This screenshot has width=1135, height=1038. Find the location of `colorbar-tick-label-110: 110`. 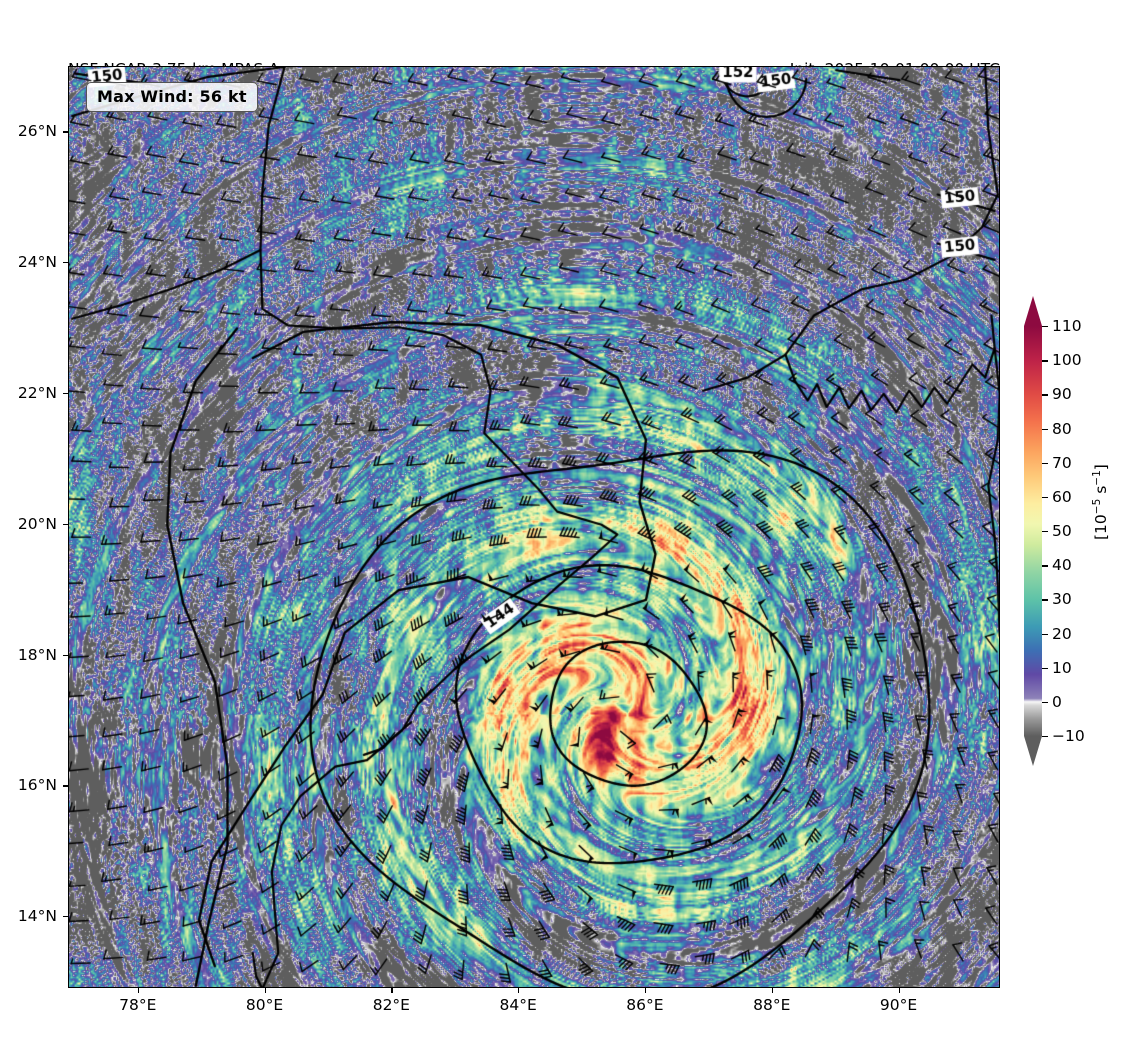

colorbar-tick-label-110: 110 is located at coordinates (1067, 326).